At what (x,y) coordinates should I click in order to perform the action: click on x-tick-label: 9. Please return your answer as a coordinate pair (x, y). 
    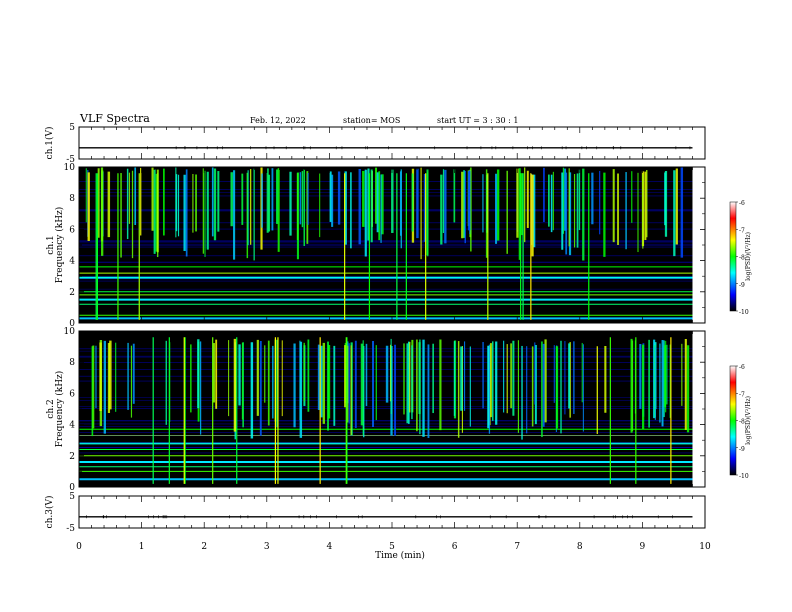
    Looking at the image, I should click on (643, 547).